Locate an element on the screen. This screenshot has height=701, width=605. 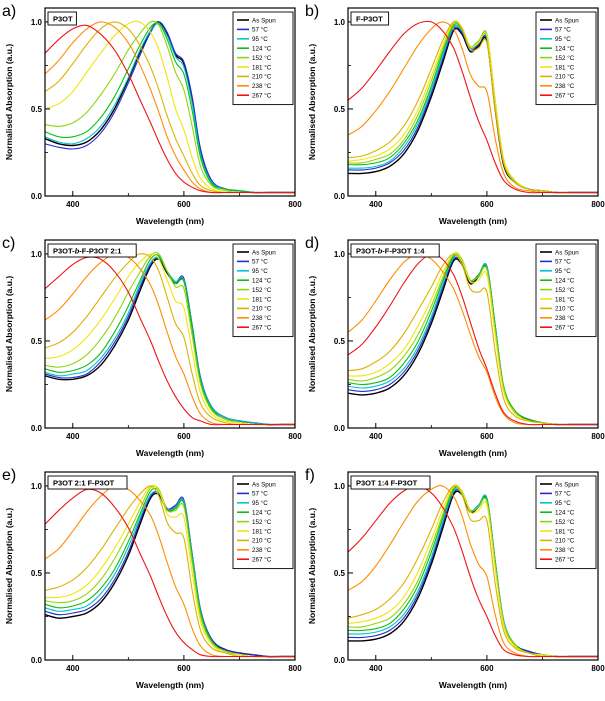
panel-letter: e) is located at coordinates (9, 475).